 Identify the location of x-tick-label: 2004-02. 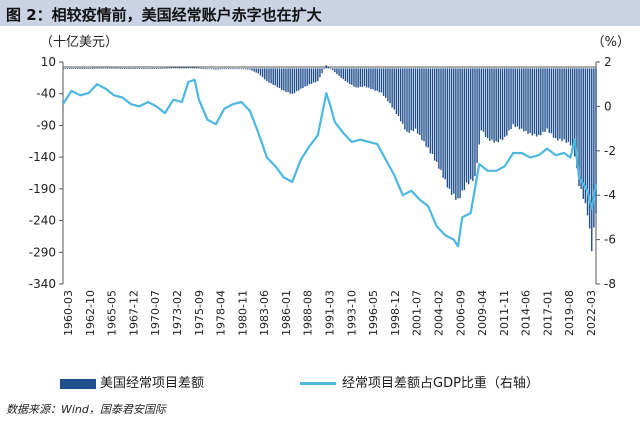
(438, 313).